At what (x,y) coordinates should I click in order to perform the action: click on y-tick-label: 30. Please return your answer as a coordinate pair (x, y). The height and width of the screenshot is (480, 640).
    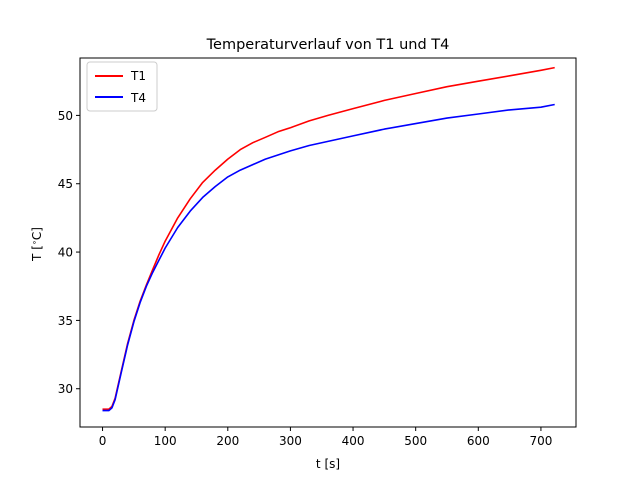
    Looking at the image, I should click on (65, 389).